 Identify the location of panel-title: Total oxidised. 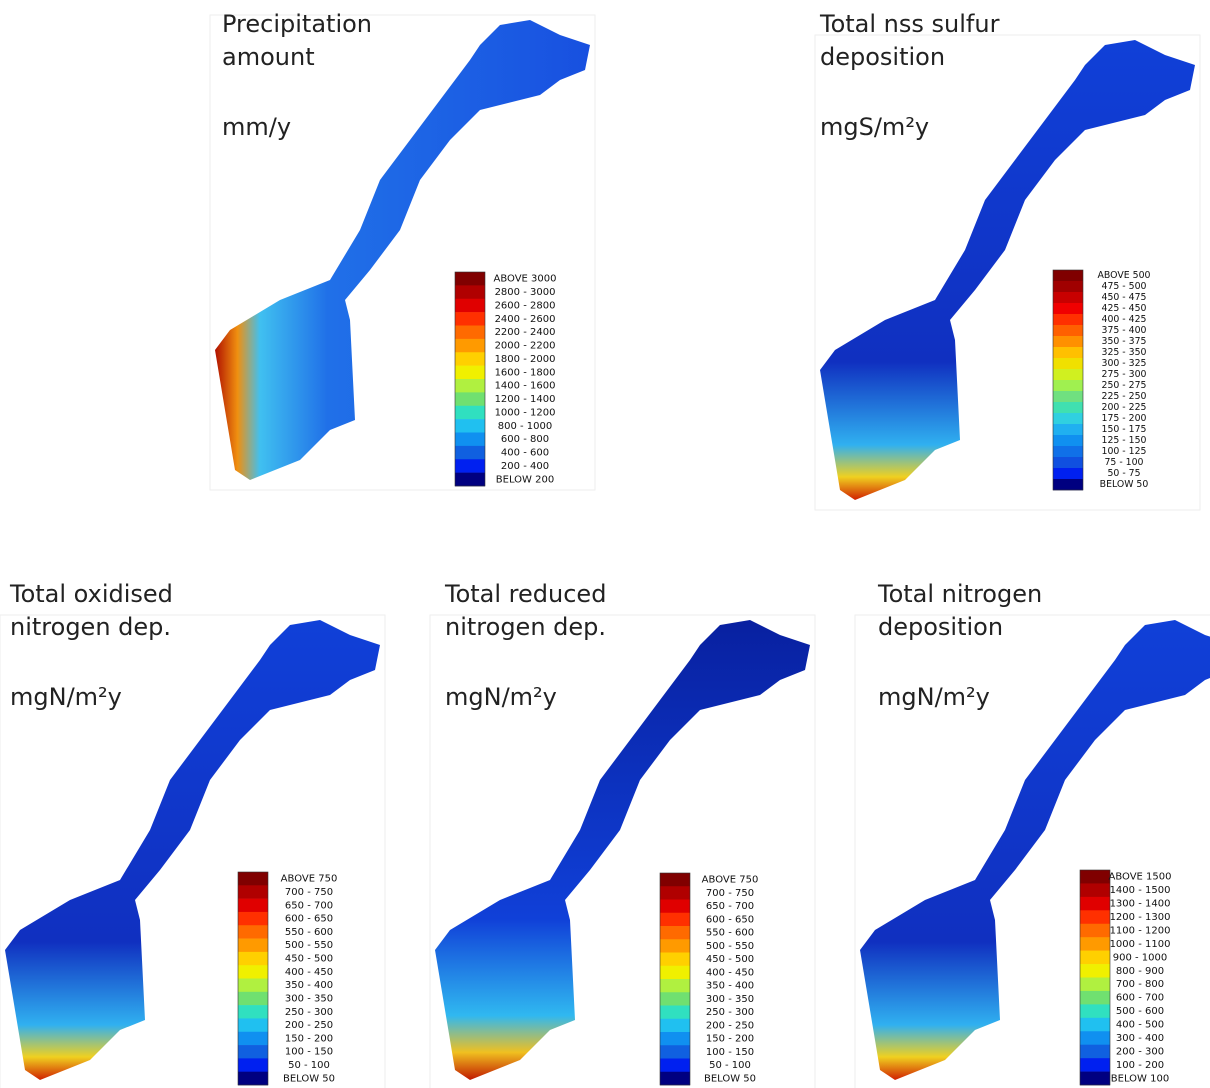
(91, 594).